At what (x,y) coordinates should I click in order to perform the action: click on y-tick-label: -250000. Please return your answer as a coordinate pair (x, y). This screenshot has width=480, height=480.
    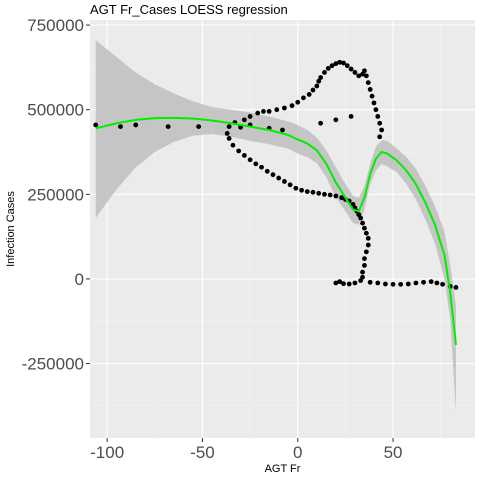
    Looking at the image, I should click on (53, 364).